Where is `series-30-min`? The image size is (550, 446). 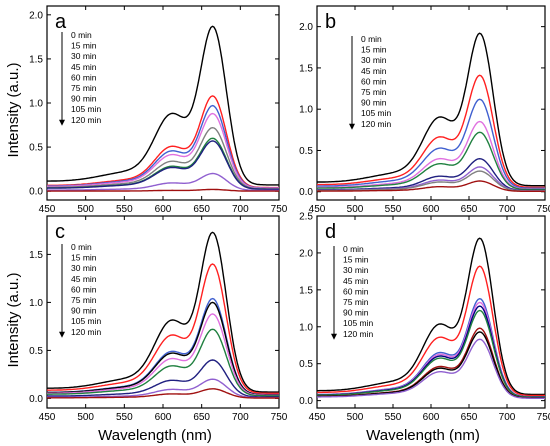 series-30-min is located at coordinates (431, 143).